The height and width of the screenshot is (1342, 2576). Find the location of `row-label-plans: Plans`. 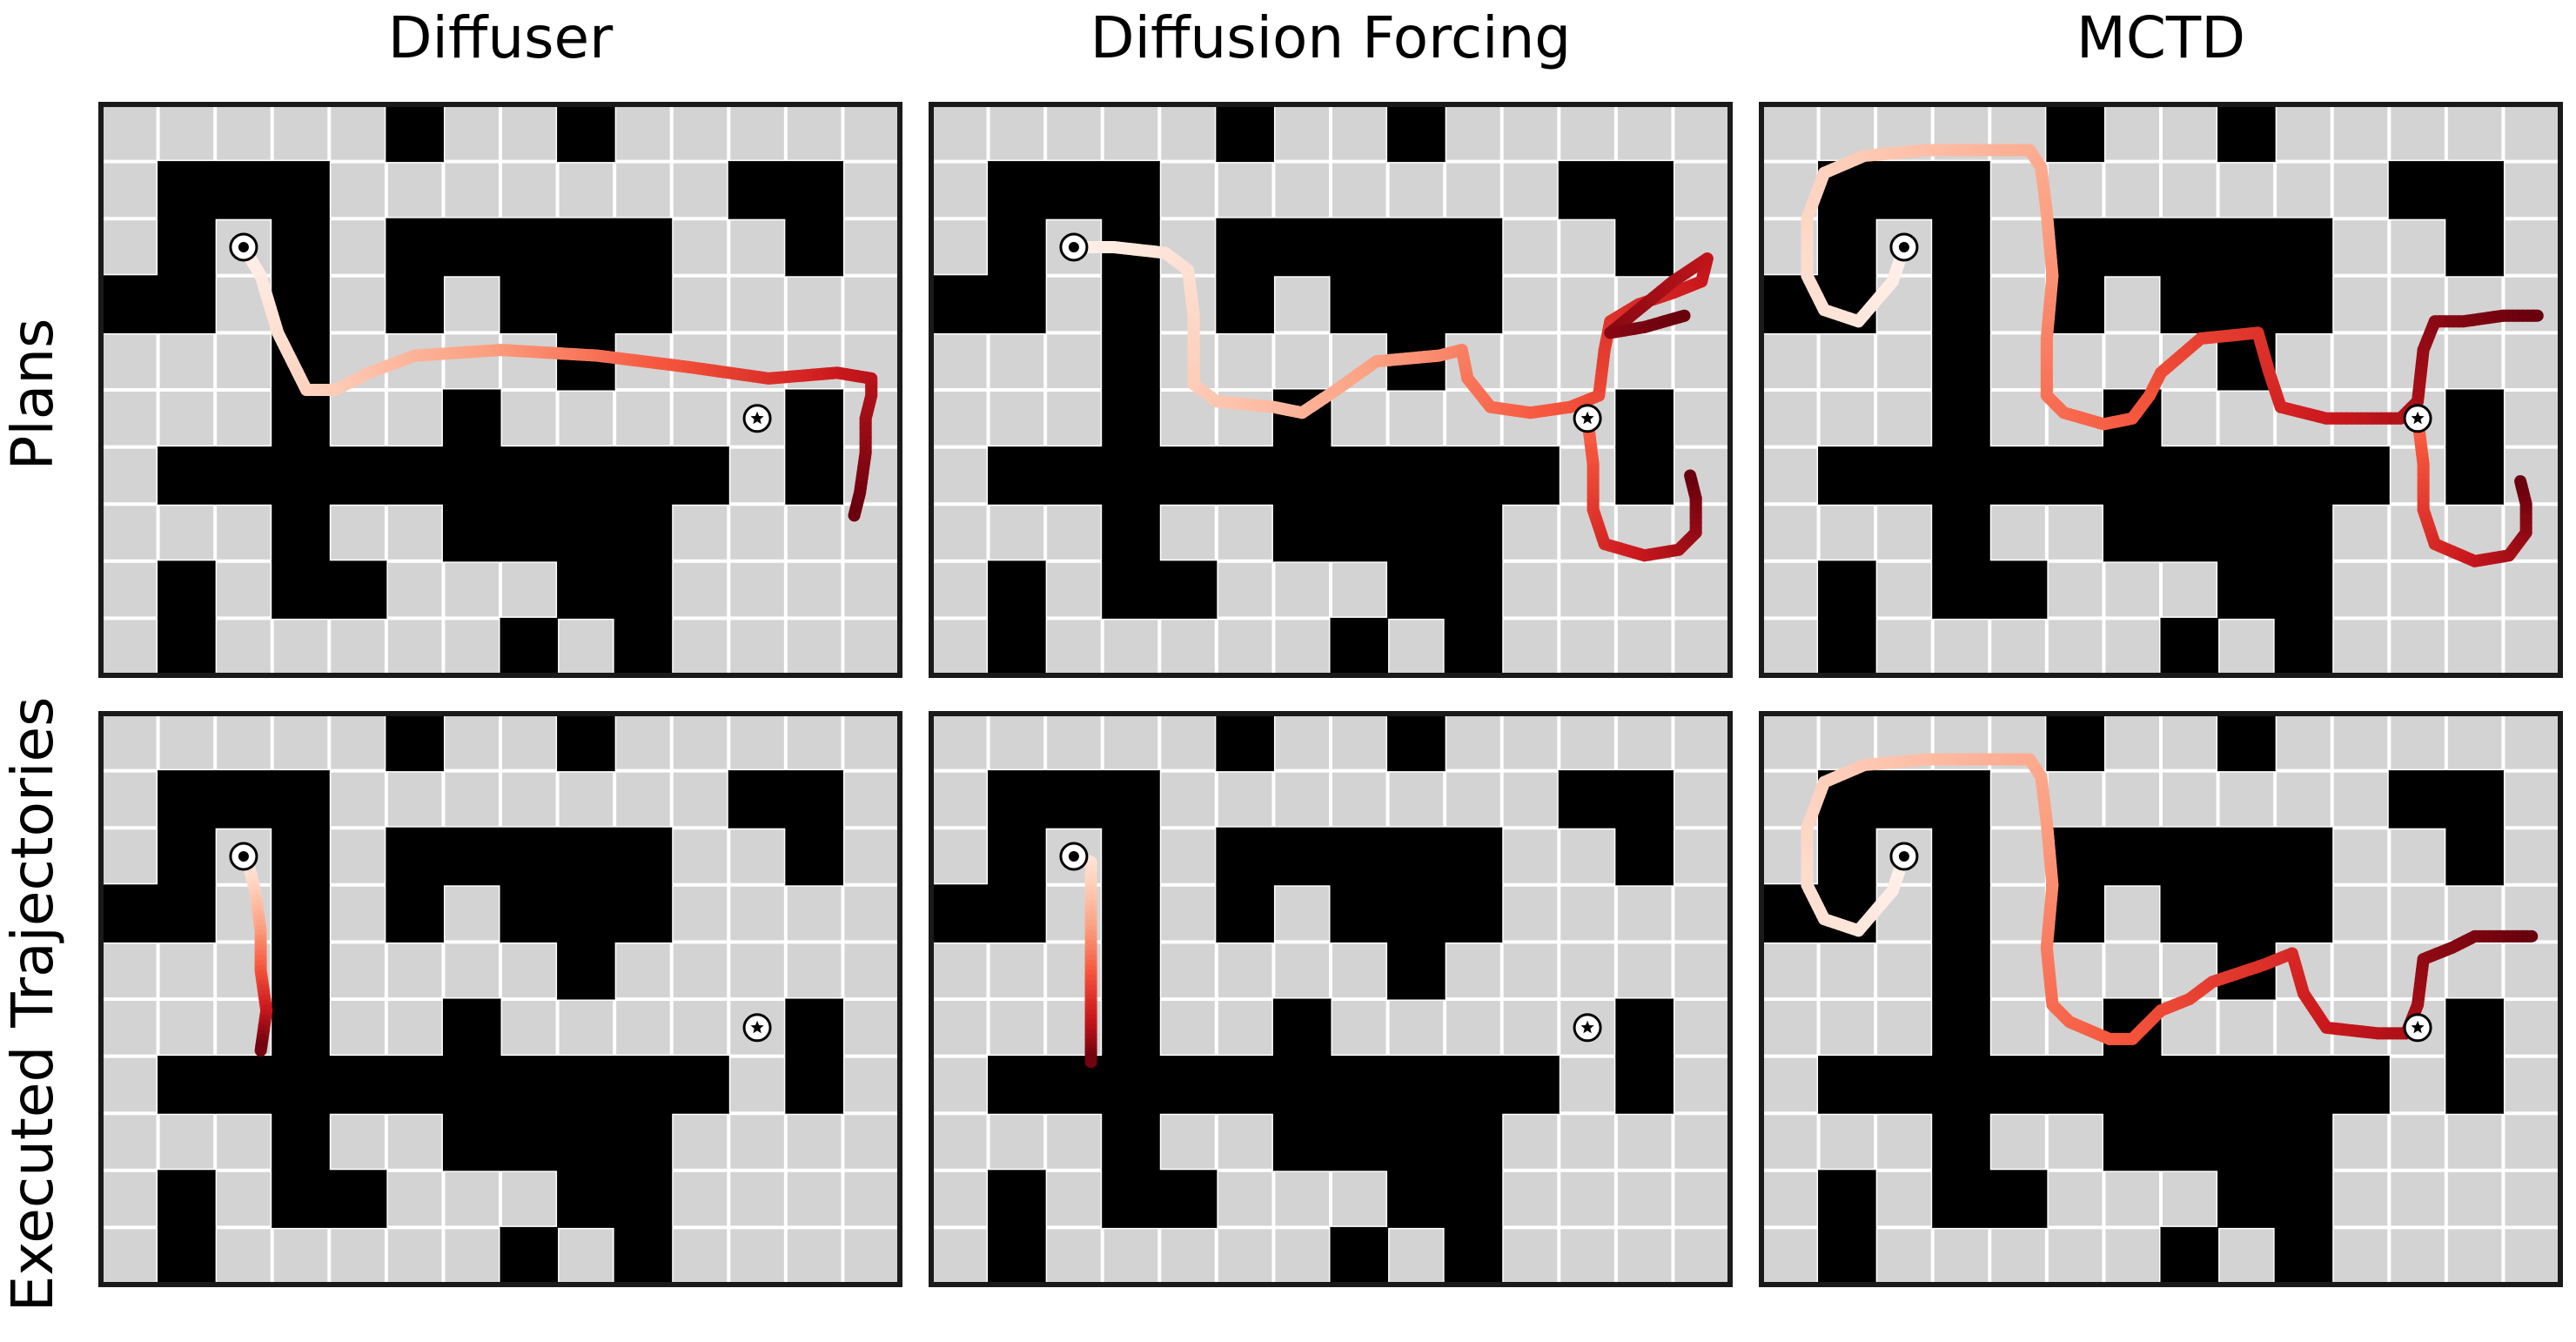

row-label-plans: Plans is located at coordinates (33, 395).